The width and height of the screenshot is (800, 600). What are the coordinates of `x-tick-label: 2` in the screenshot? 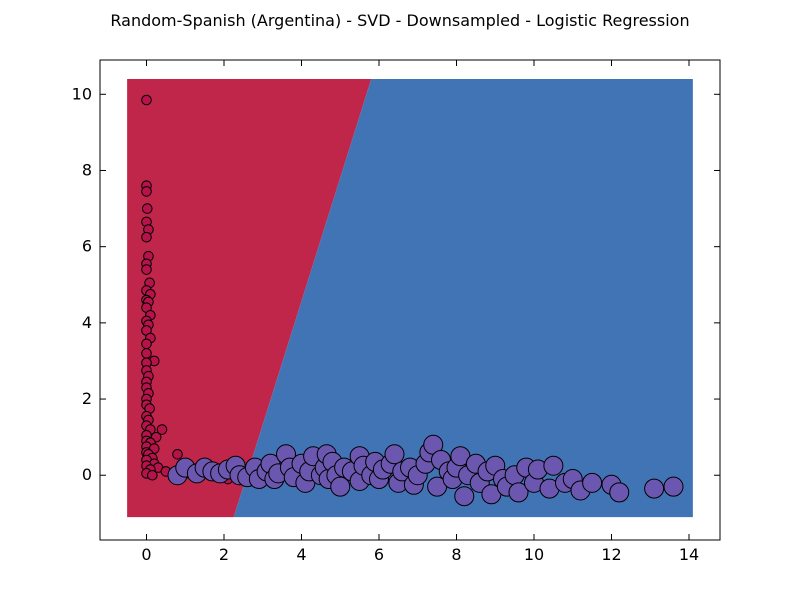 It's located at (224, 554).